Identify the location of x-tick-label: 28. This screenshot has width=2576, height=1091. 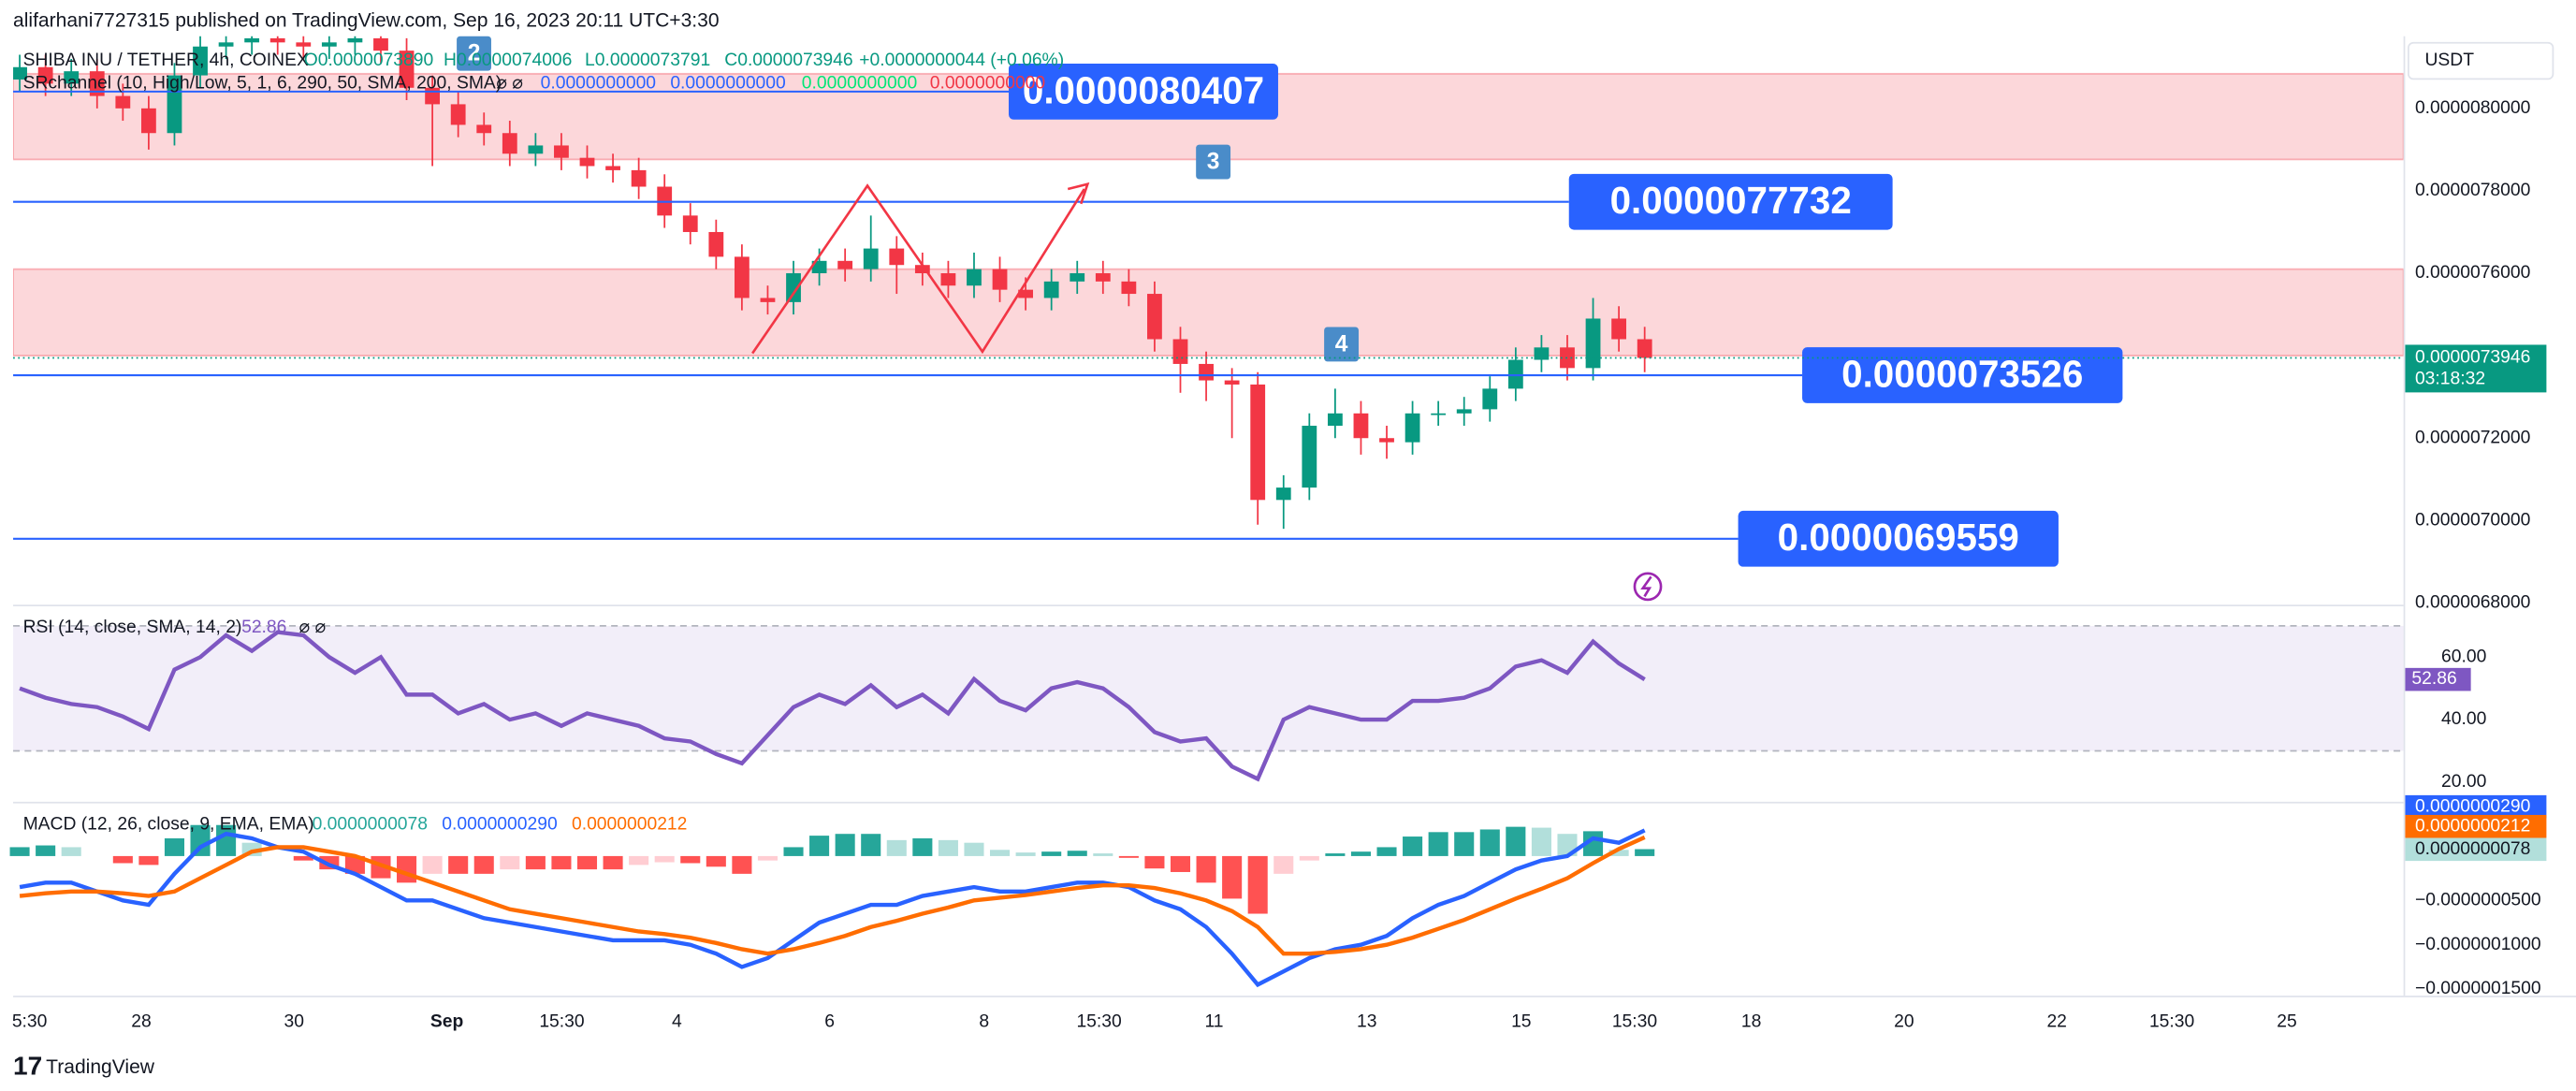
(141, 1021).